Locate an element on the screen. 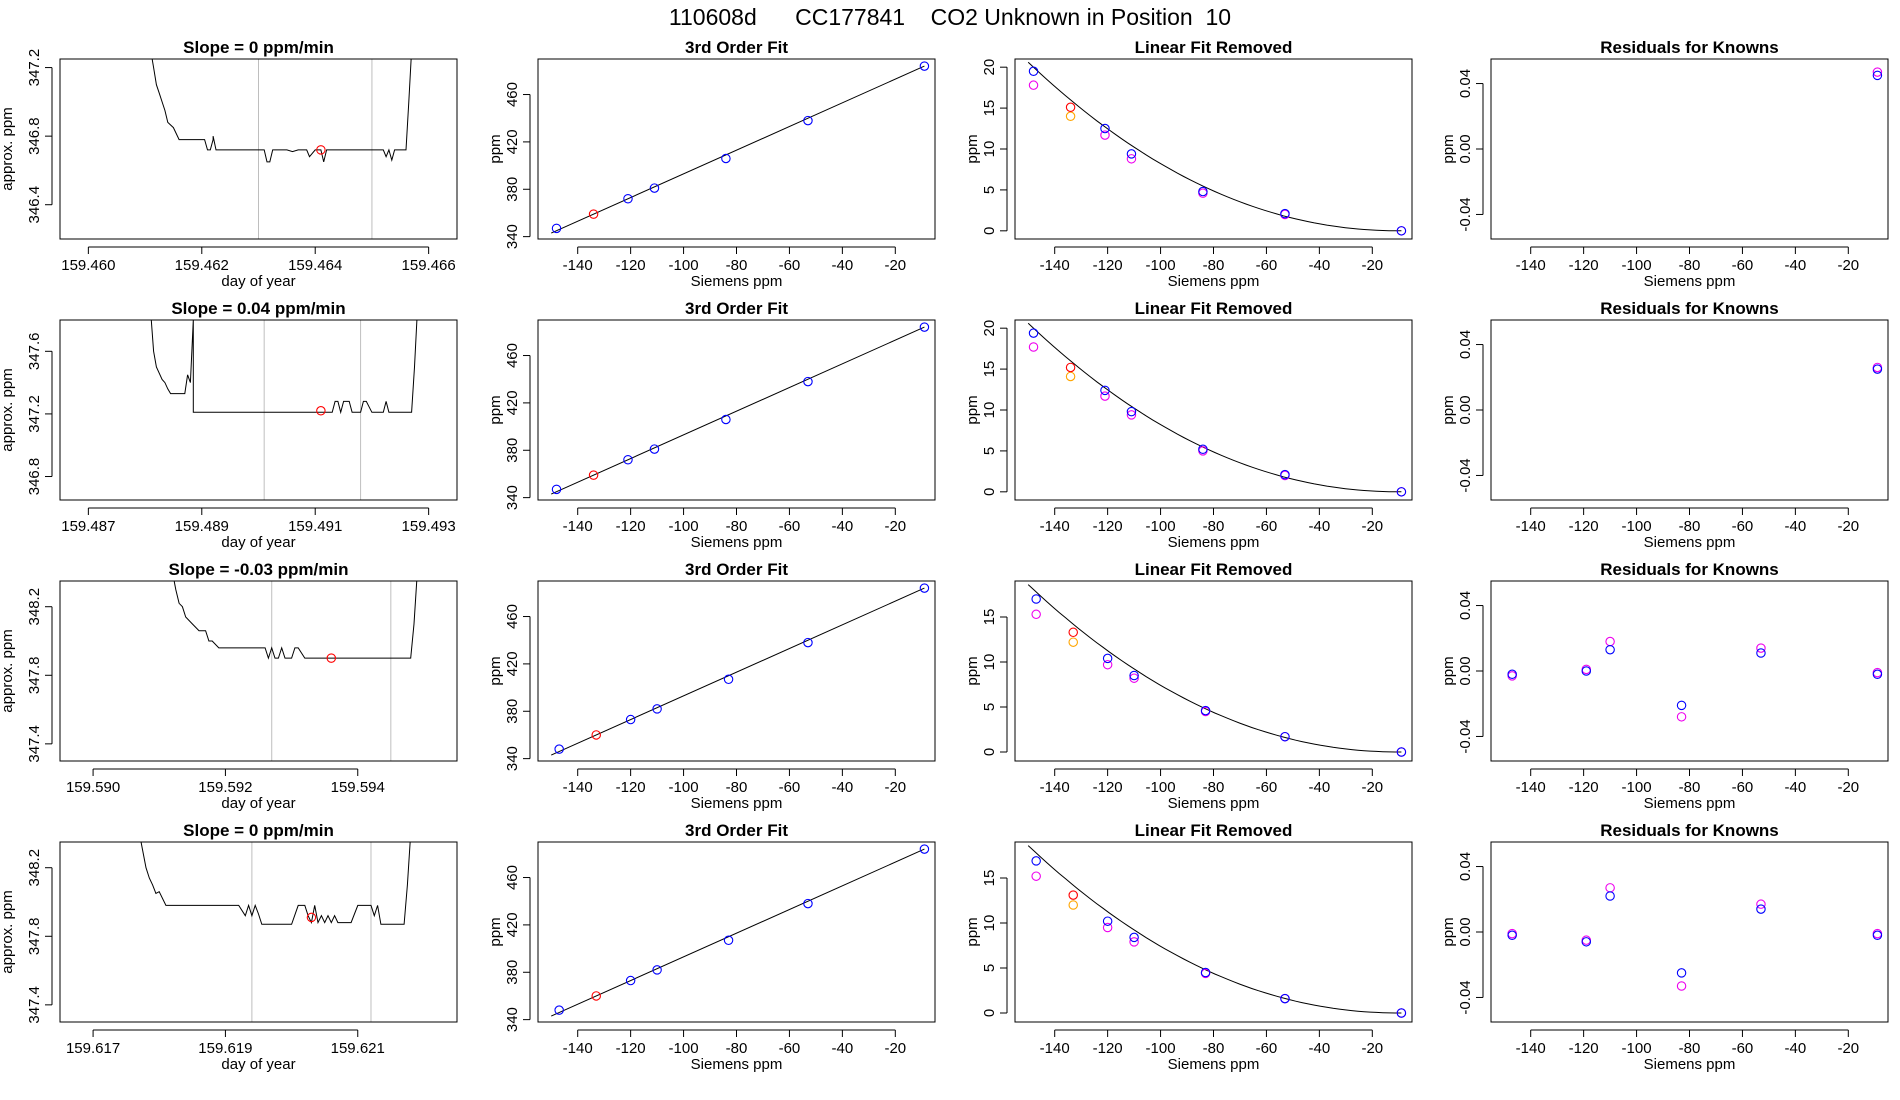  x-tick-label: 159.466 is located at coordinates (429, 265).